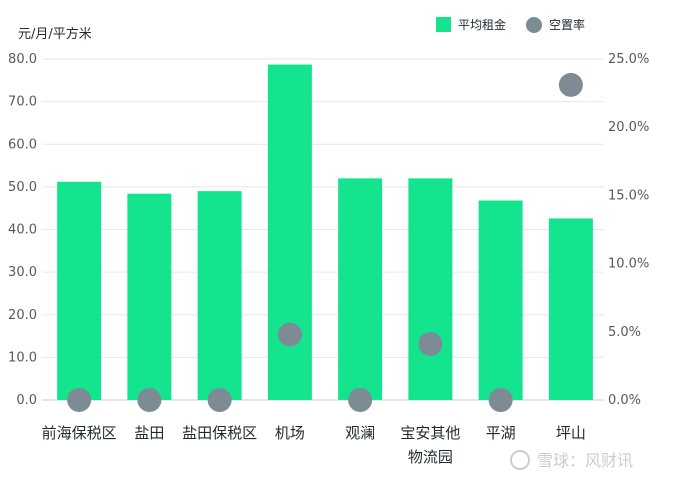  I want to click on legend-label-bar: 平均租金, so click(482, 24).